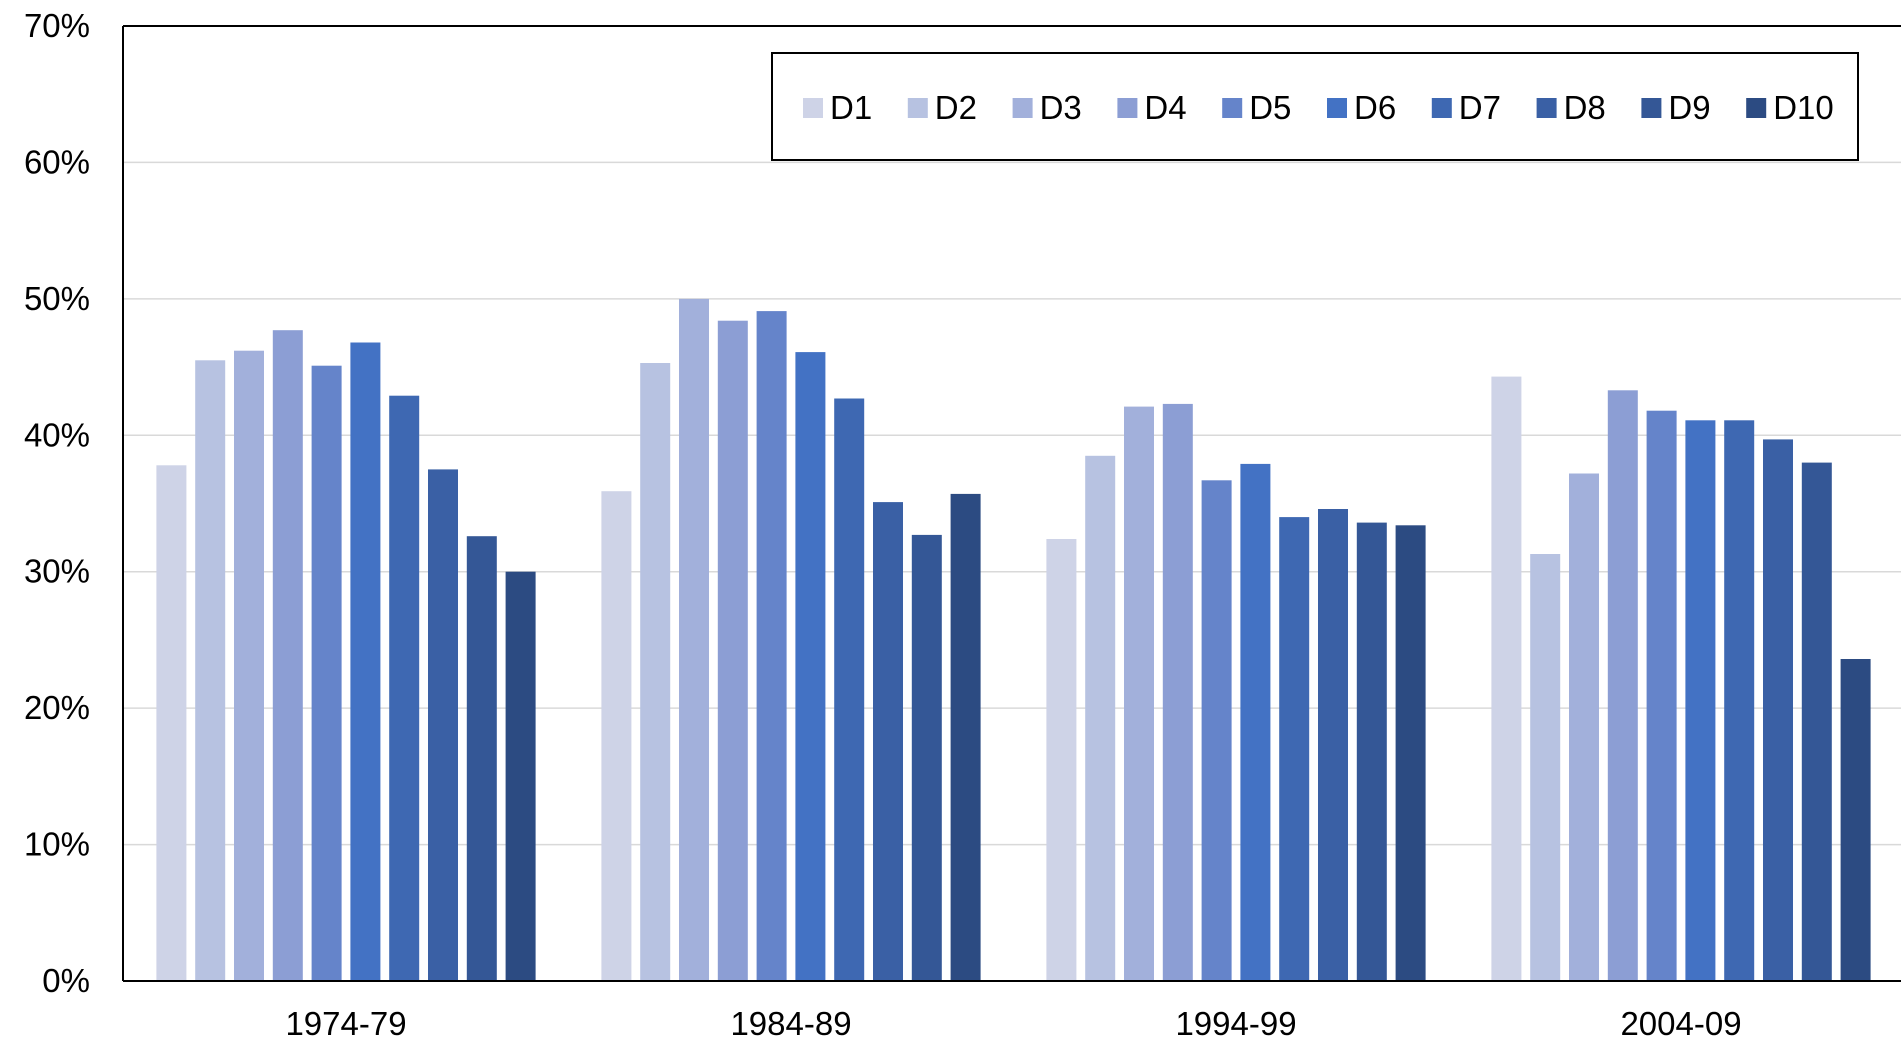 The height and width of the screenshot is (1043, 1901). What do you see at coordinates (1480, 107) in the screenshot?
I see `legend-label-d7: D7` at bounding box center [1480, 107].